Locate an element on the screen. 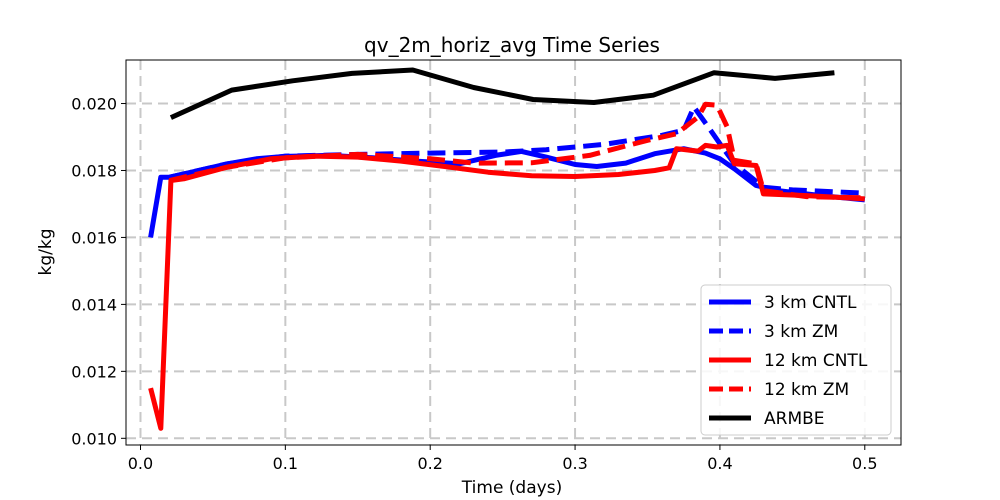 The image size is (1000, 500). x-tick-label: 0.4 is located at coordinates (719, 463).